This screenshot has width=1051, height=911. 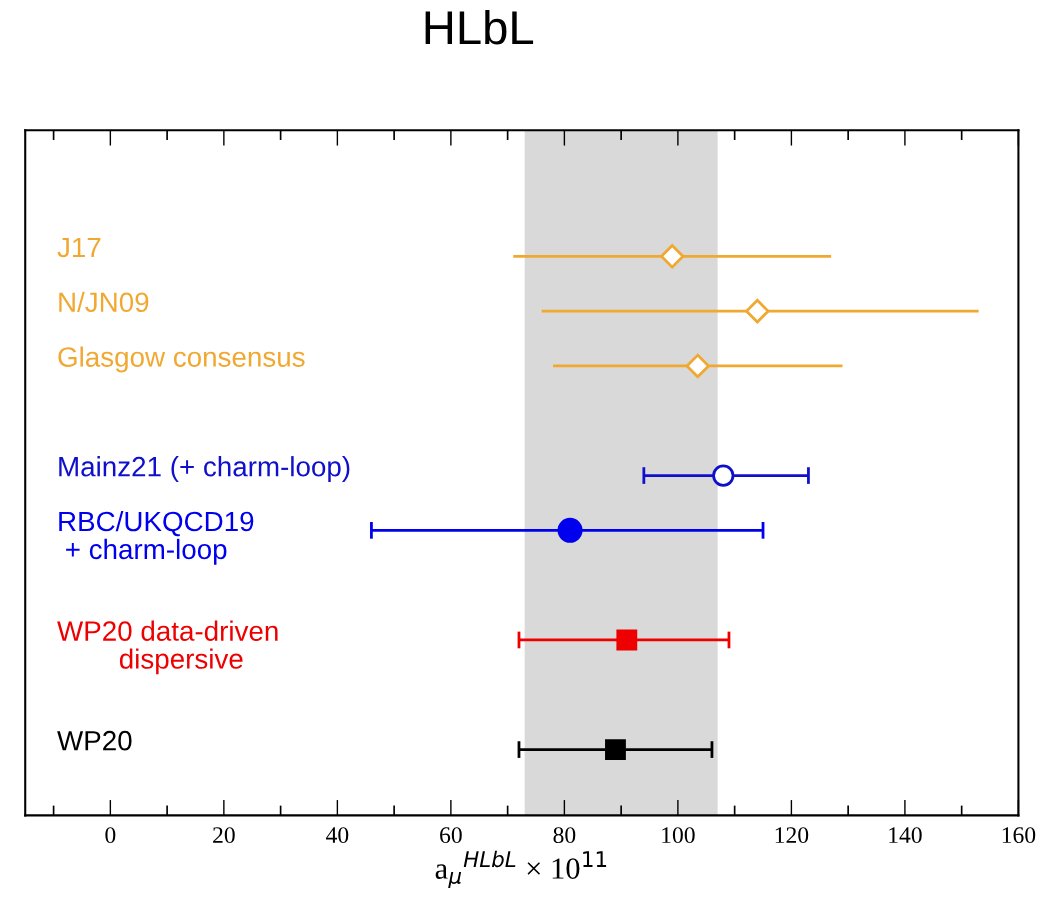 I want to click on y-tick-label: N/JN09, so click(x=104, y=302).